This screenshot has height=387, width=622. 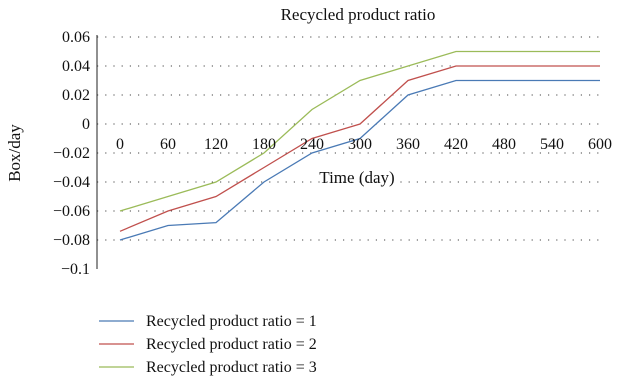 I want to click on x-tick-label: 480, so click(x=504, y=144).